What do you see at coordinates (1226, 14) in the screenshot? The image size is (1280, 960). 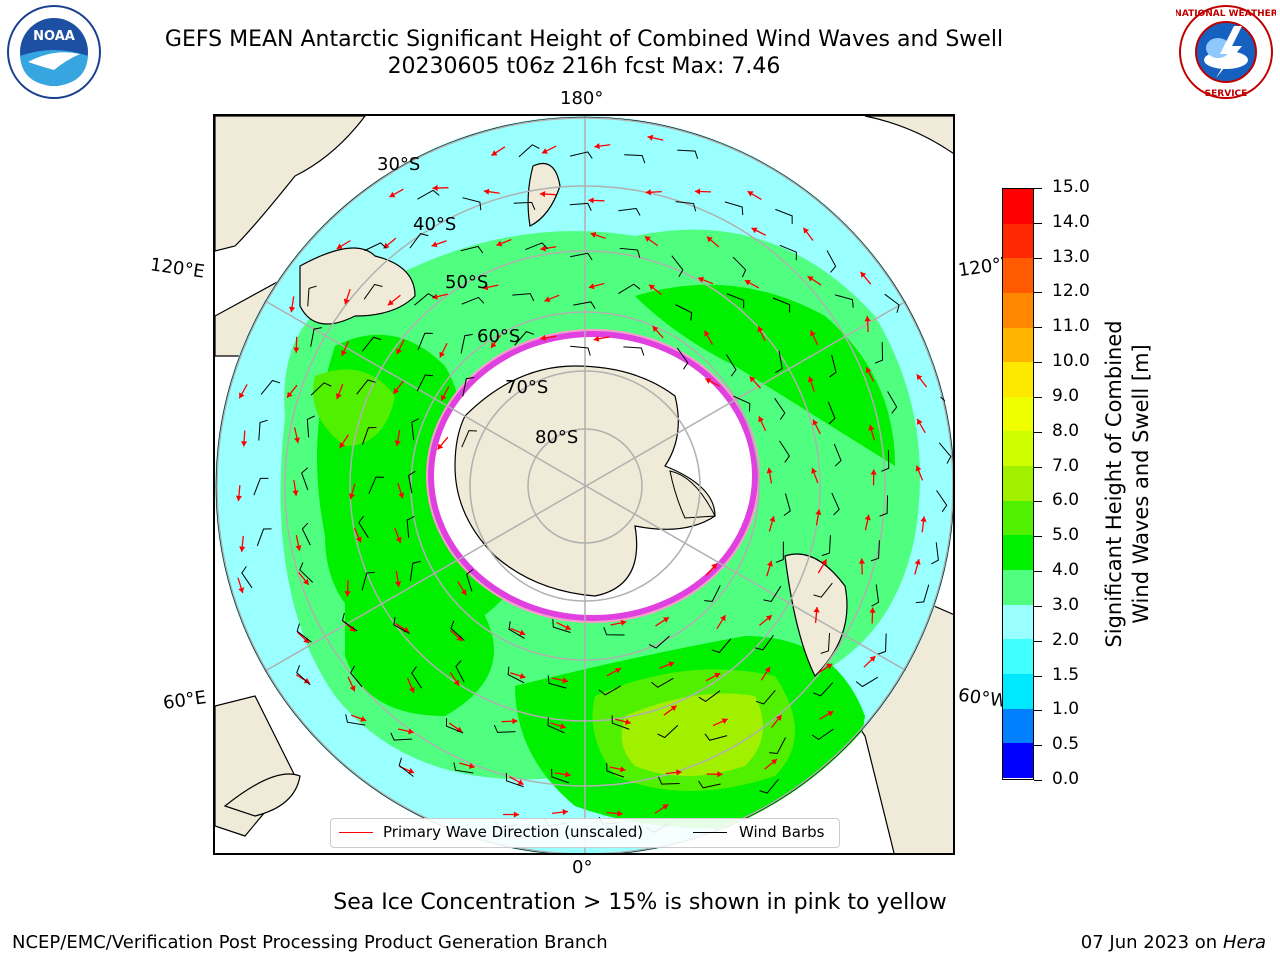 I see `svg-text: NATIONAL WEATHER` at bounding box center [1226, 14].